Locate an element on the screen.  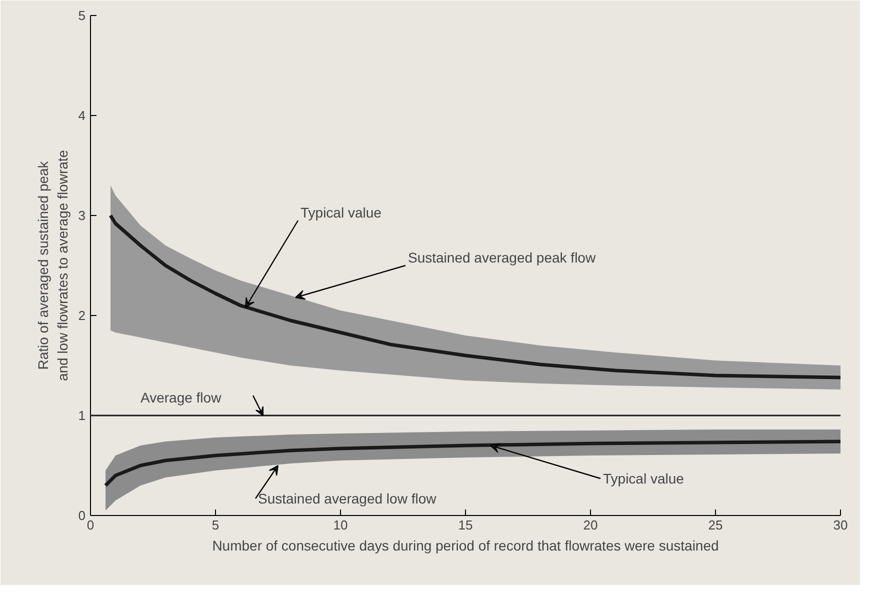
y-tick-label: 5 is located at coordinates (82, 15).